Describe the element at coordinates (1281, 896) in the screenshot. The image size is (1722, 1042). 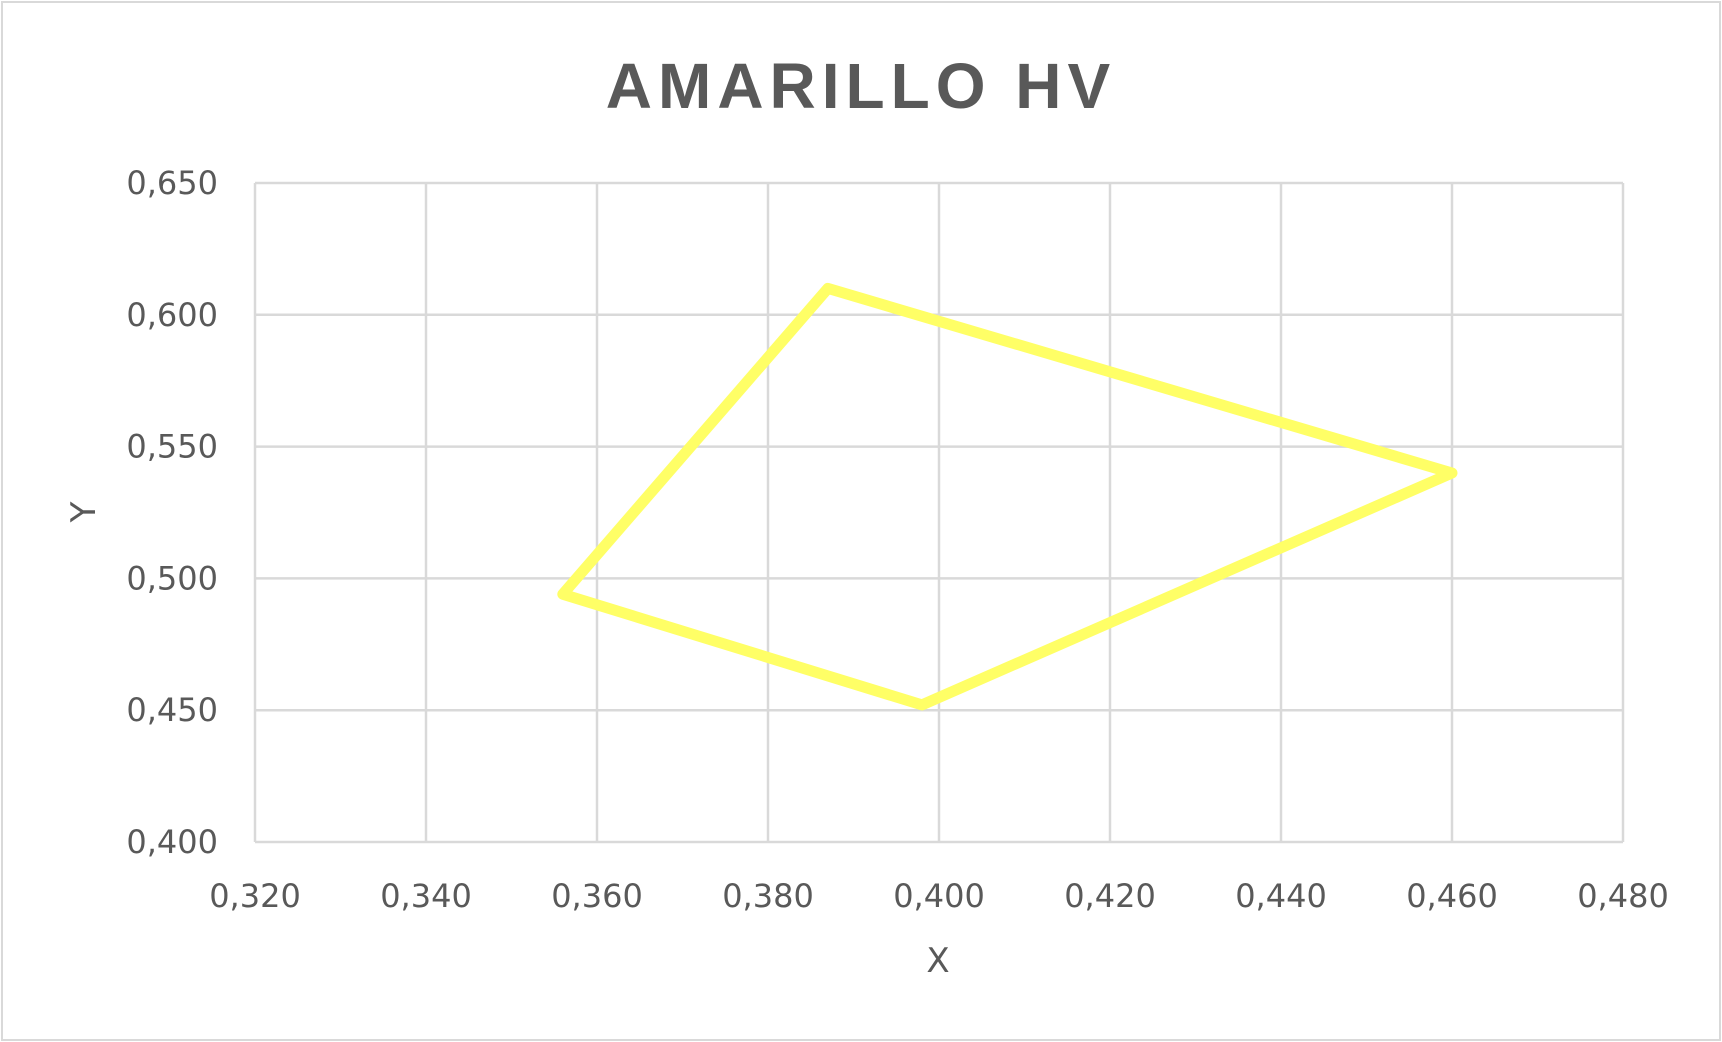
I see `x-tick-label: 0,440` at that location.